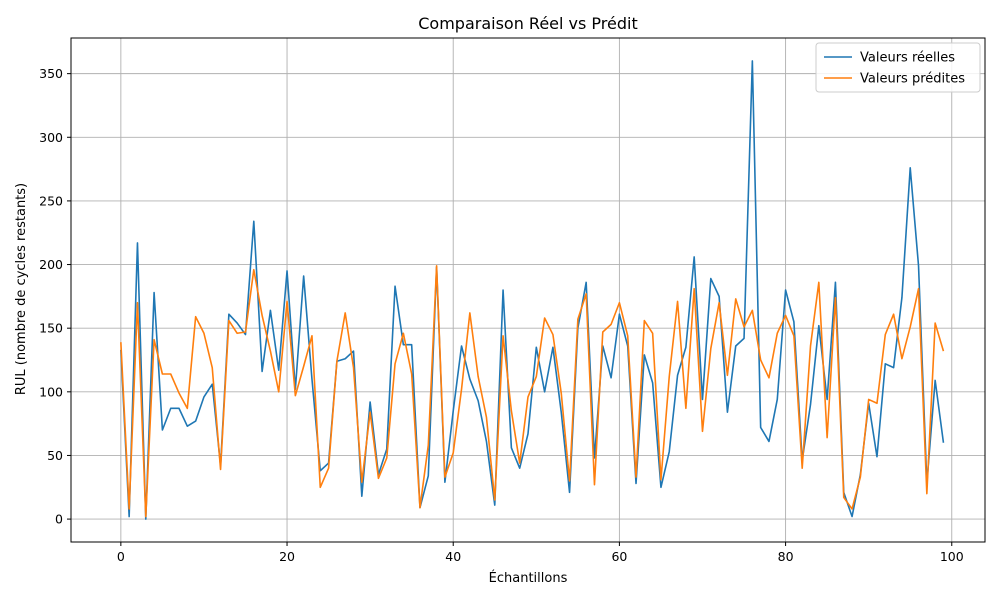  Describe the element at coordinates (51, 137) in the screenshot. I see `y-tick-label: 300` at that location.